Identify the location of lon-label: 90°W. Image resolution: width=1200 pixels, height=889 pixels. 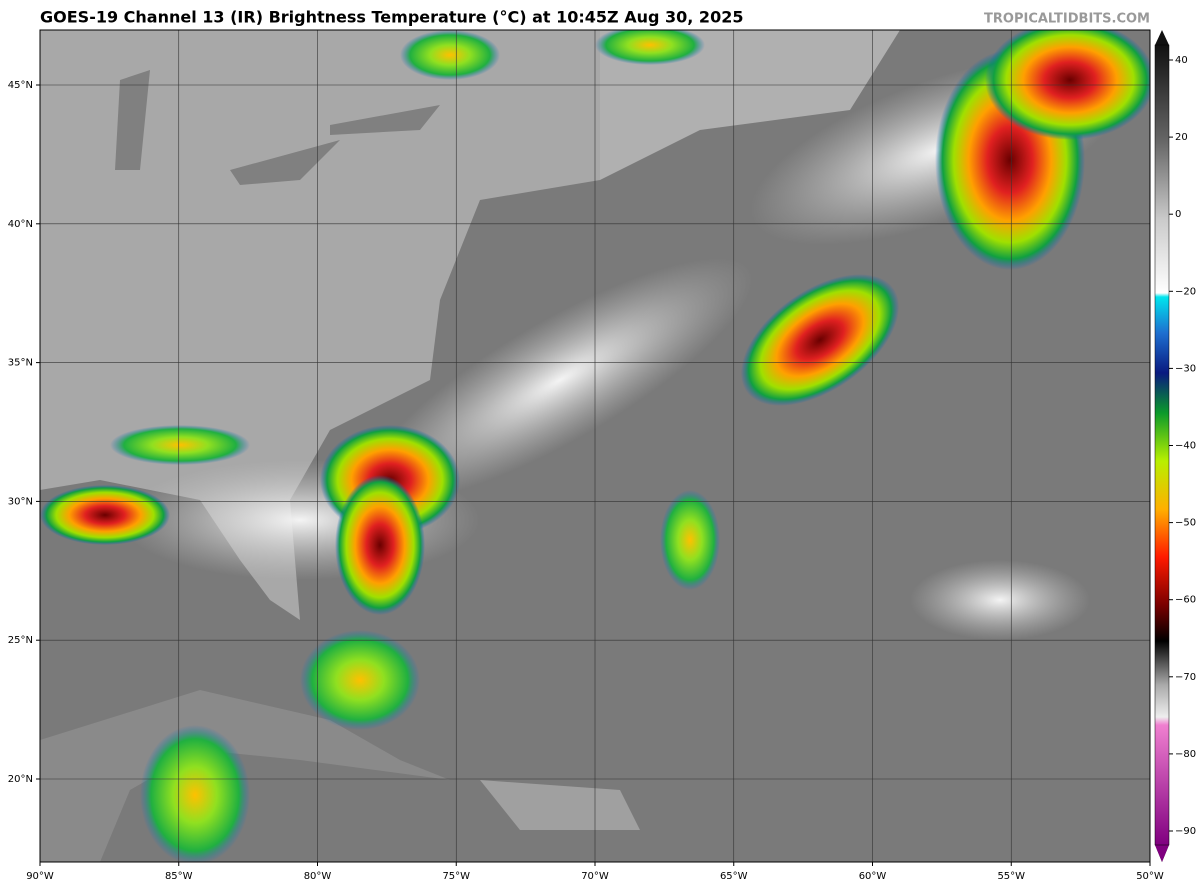
(40, 876).